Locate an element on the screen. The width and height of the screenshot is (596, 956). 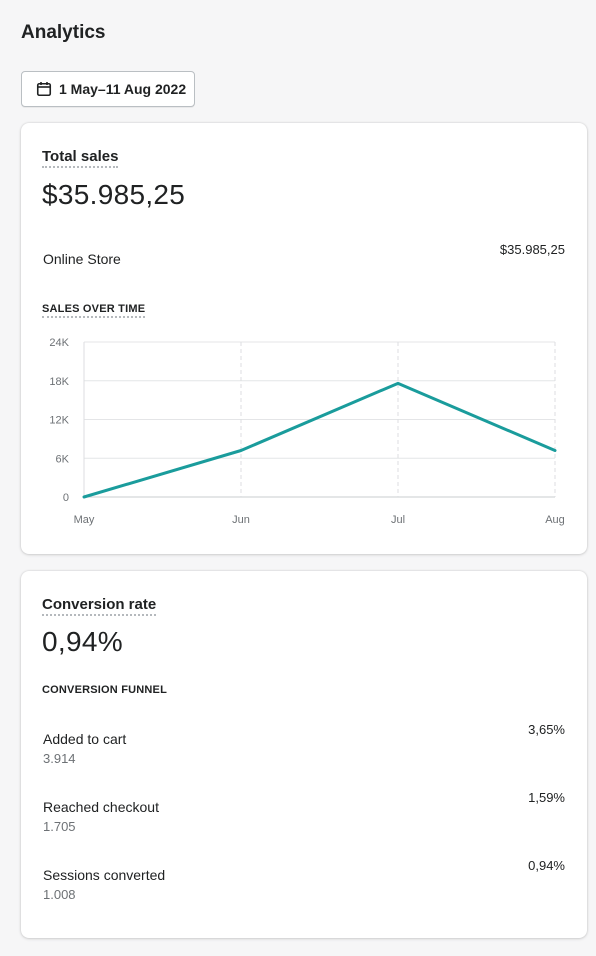
conversion-funnel-label: CONVERSION FUNNEL is located at coordinates (105, 690).